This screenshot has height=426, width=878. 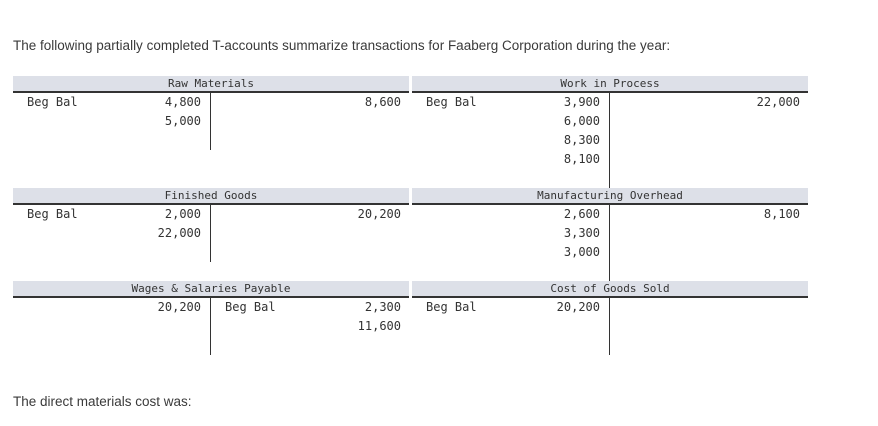 I want to click on question-text: The direct materials cost was:, so click(x=102, y=401).